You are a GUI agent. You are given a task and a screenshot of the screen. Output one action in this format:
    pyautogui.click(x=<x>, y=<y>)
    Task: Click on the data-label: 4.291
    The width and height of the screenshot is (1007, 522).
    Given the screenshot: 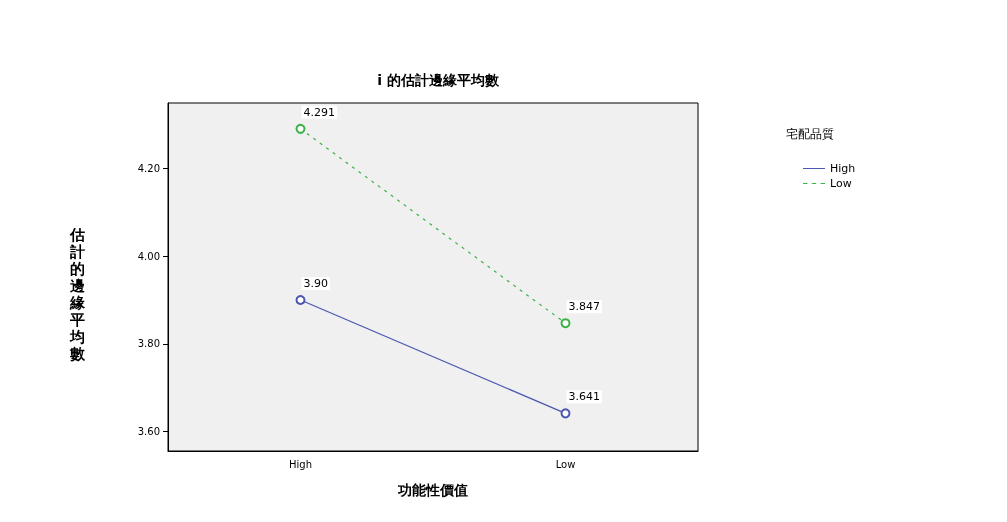 What is the action you would take?
    pyautogui.click(x=319, y=112)
    